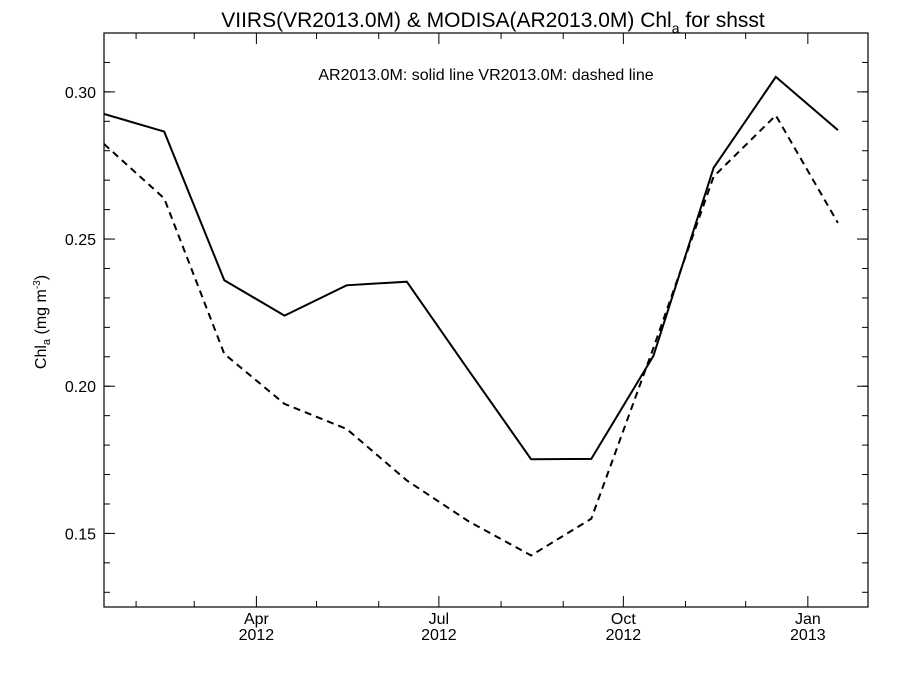  I want to click on y-axis-label: Chla (mg m-3), so click(42, 322).